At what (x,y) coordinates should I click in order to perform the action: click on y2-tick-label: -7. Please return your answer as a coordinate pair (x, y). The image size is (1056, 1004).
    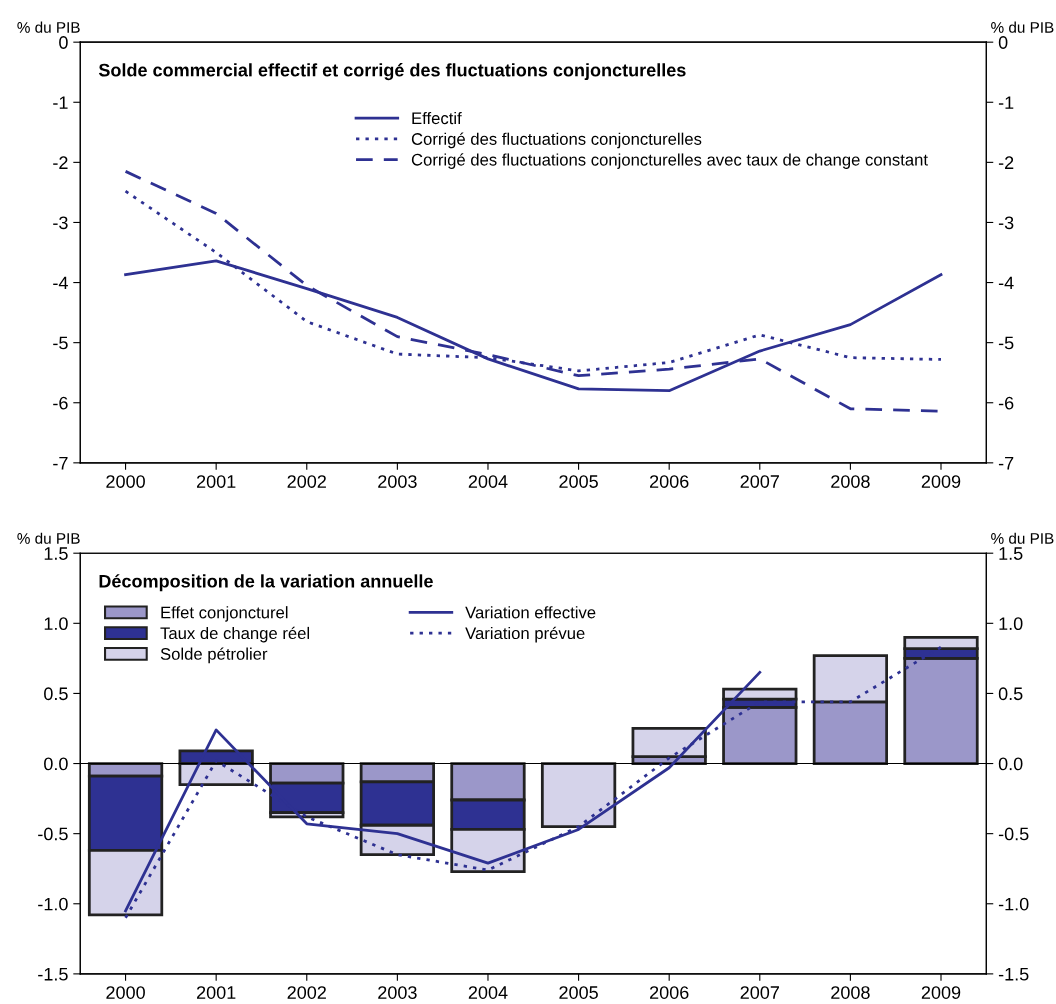
    Looking at the image, I should click on (1006, 463).